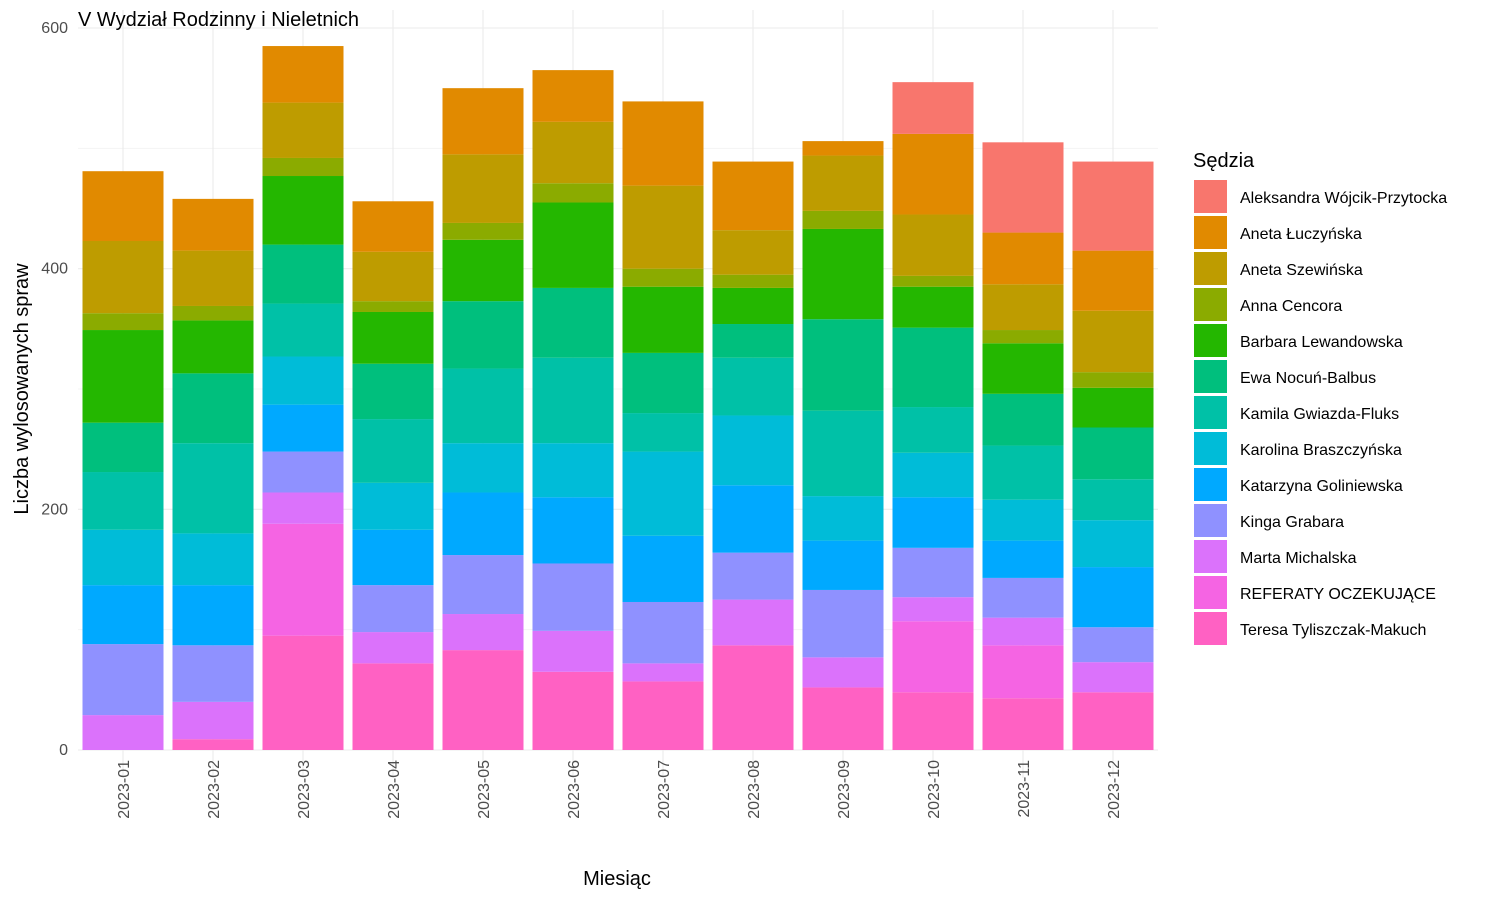  Describe the element at coordinates (1114, 789) in the screenshot. I see `x-tick-label: 2023-12` at that location.